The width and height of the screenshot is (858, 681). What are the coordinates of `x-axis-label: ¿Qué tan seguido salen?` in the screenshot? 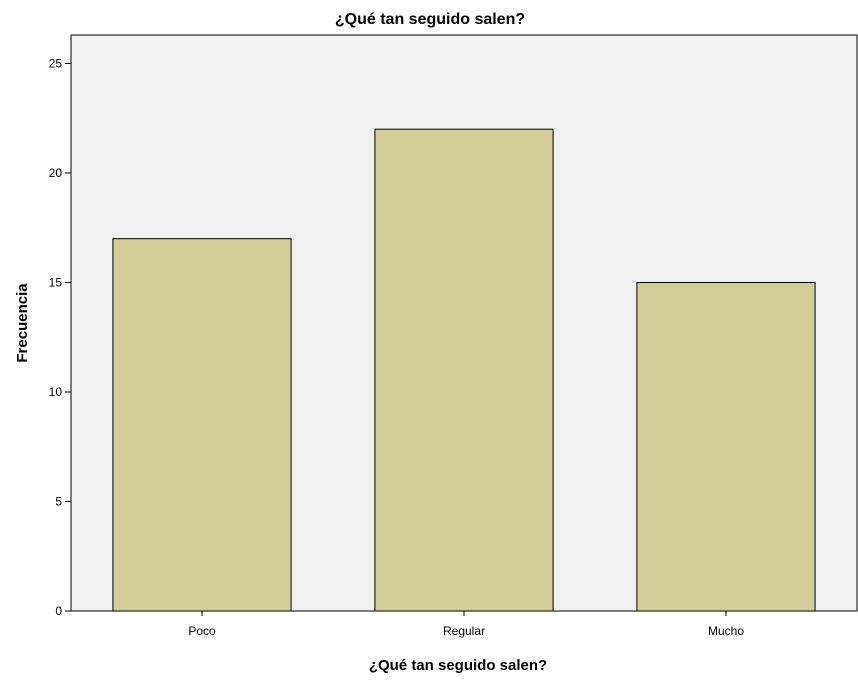 It's located at (458, 665).